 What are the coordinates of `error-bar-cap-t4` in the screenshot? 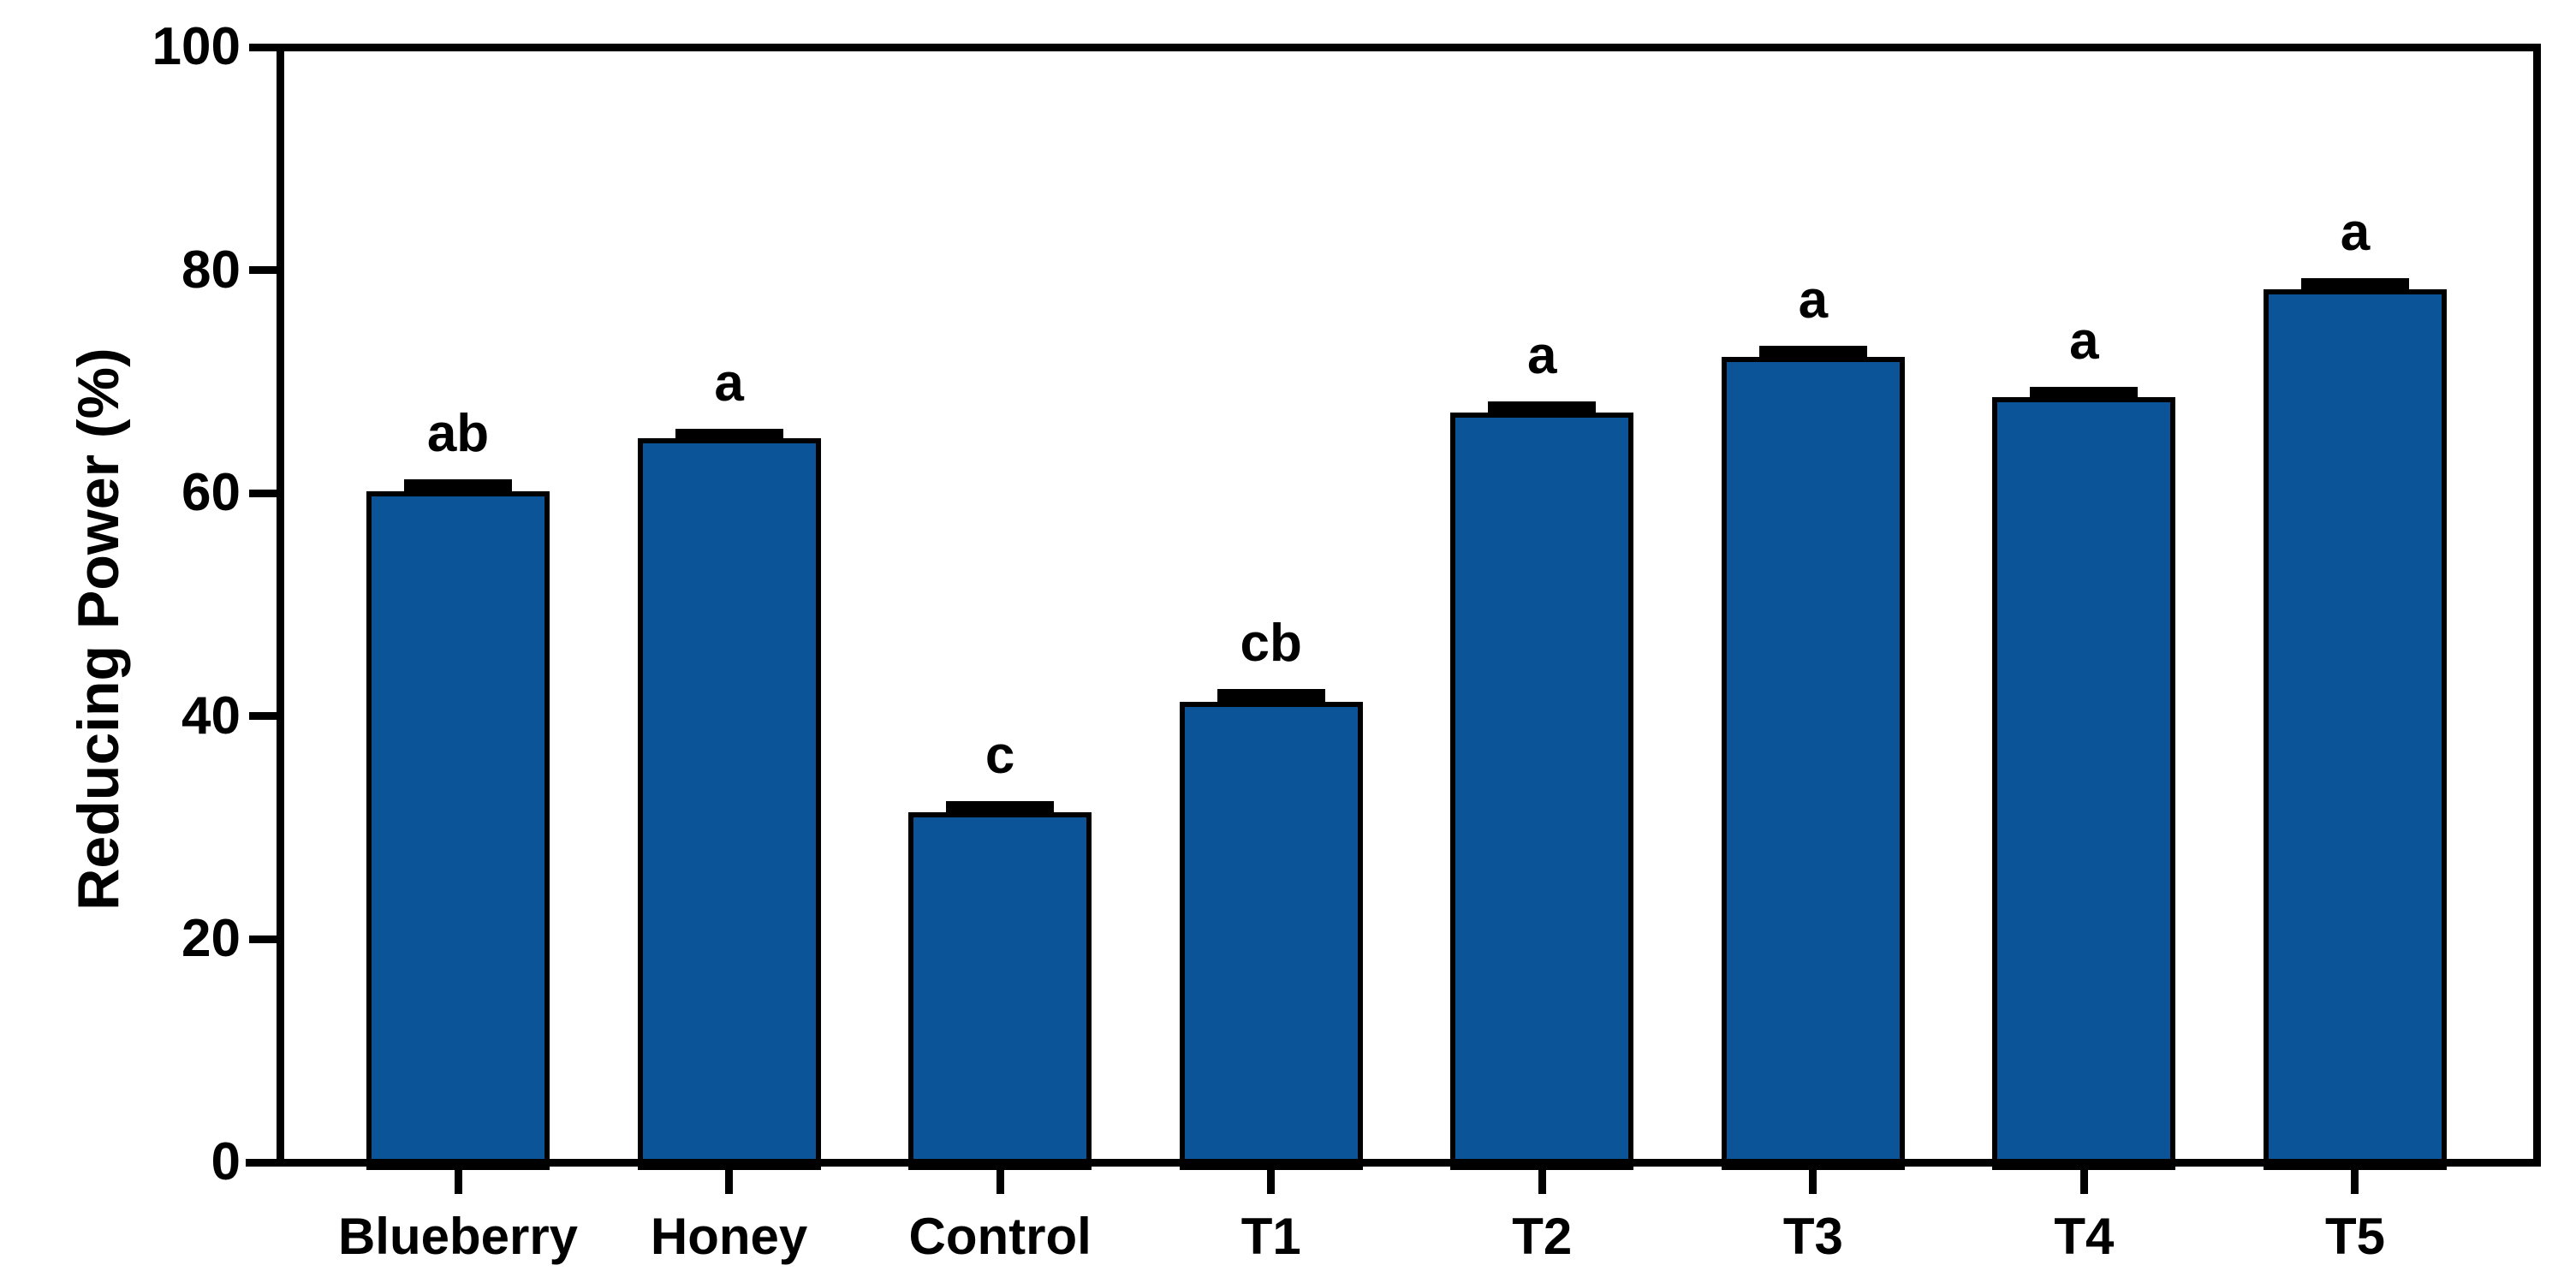 It's located at (2085, 394).